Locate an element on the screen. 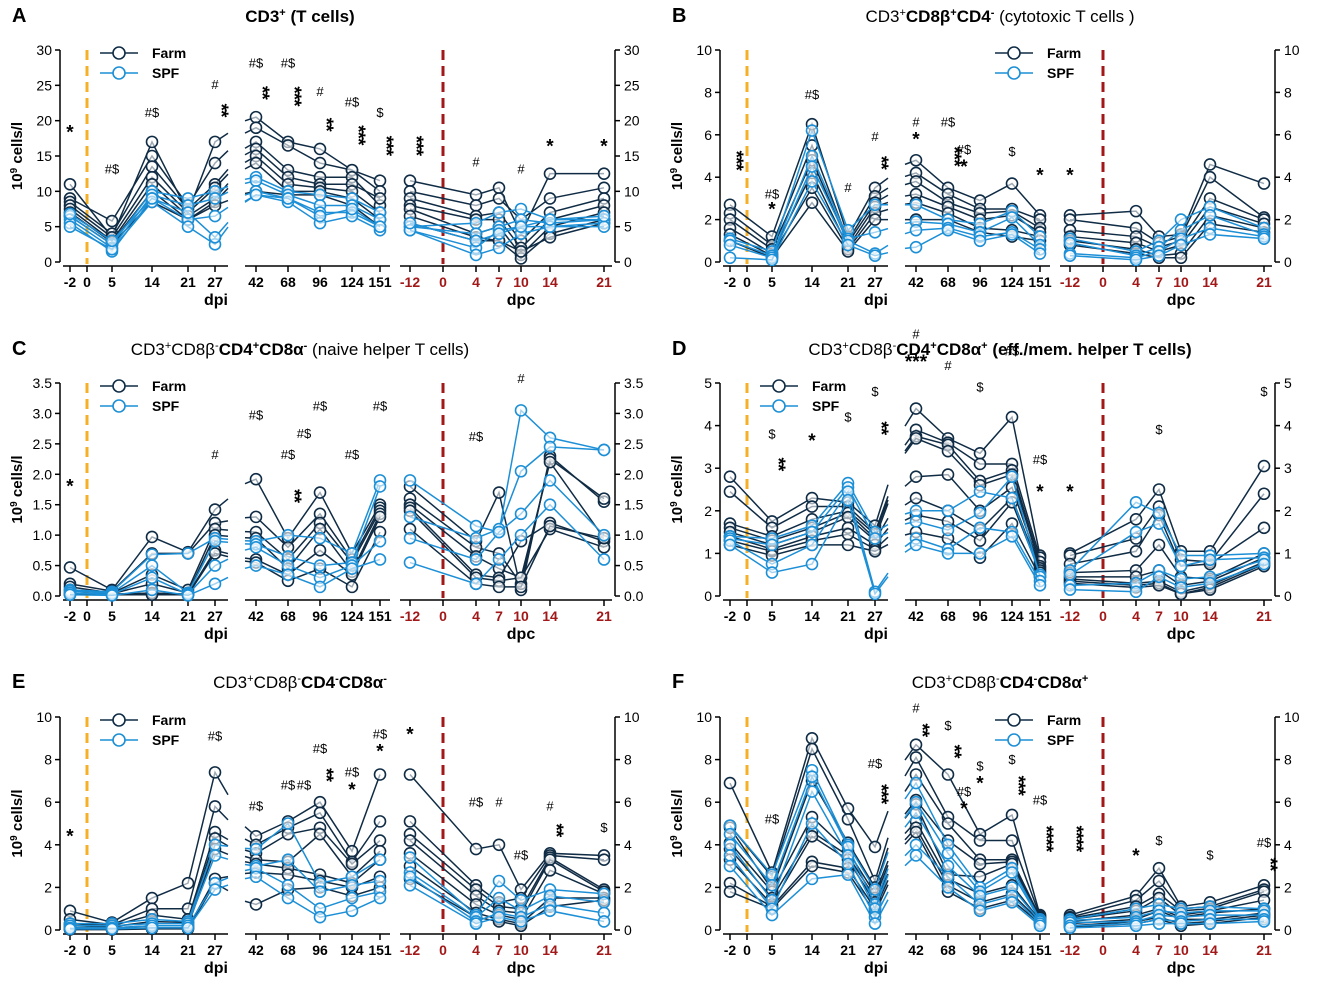 The width and height of the screenshot is (1325, 987). y-tick-label-right: 0 is located at coordinates (628, 262).